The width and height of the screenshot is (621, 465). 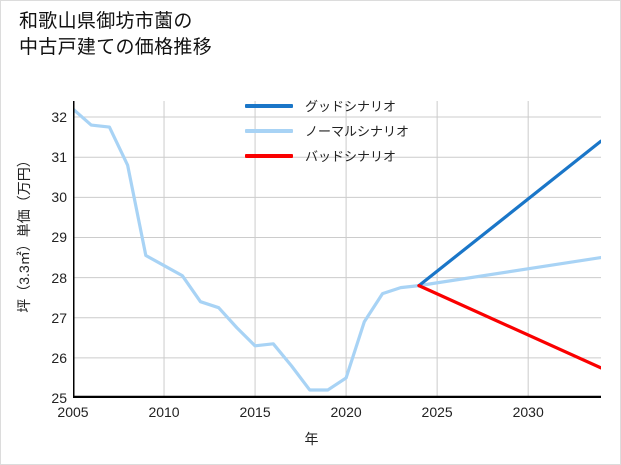 What do you see at coordinates (528, 412) in the screenshot?
I see `x-tick-label: 2030` at bounding box center [528, 412].